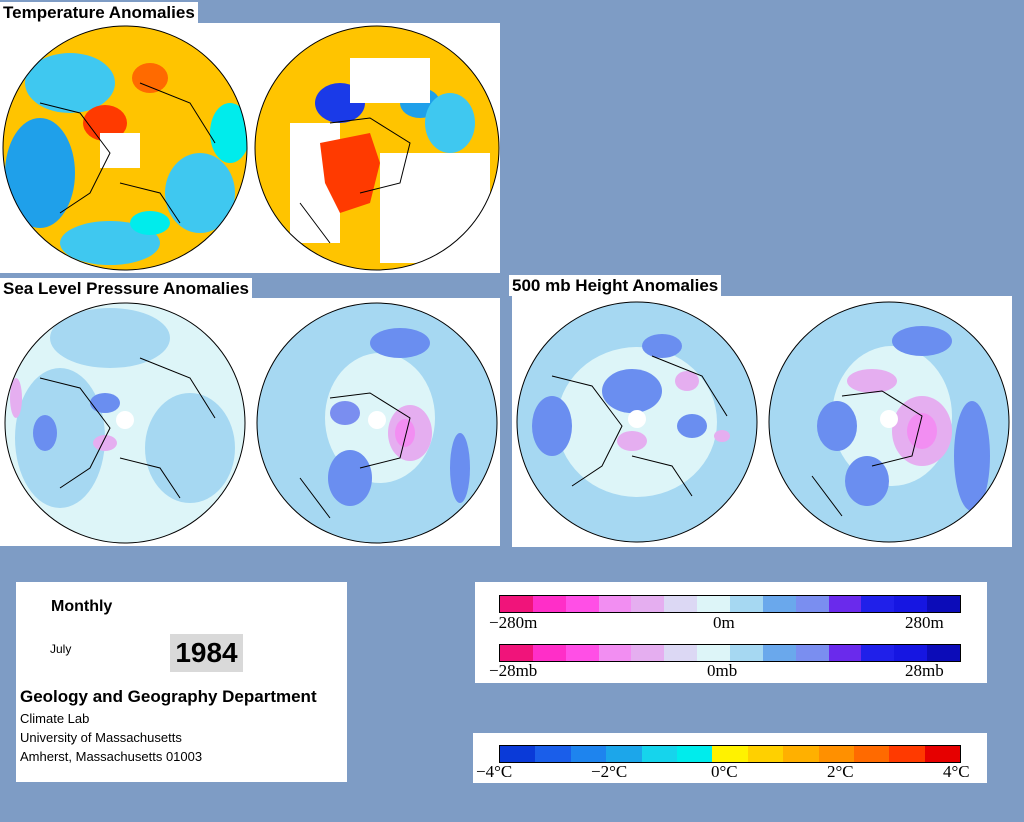 The image size is (1024, 822). I want to click on month-label: July, so click(61, 649).